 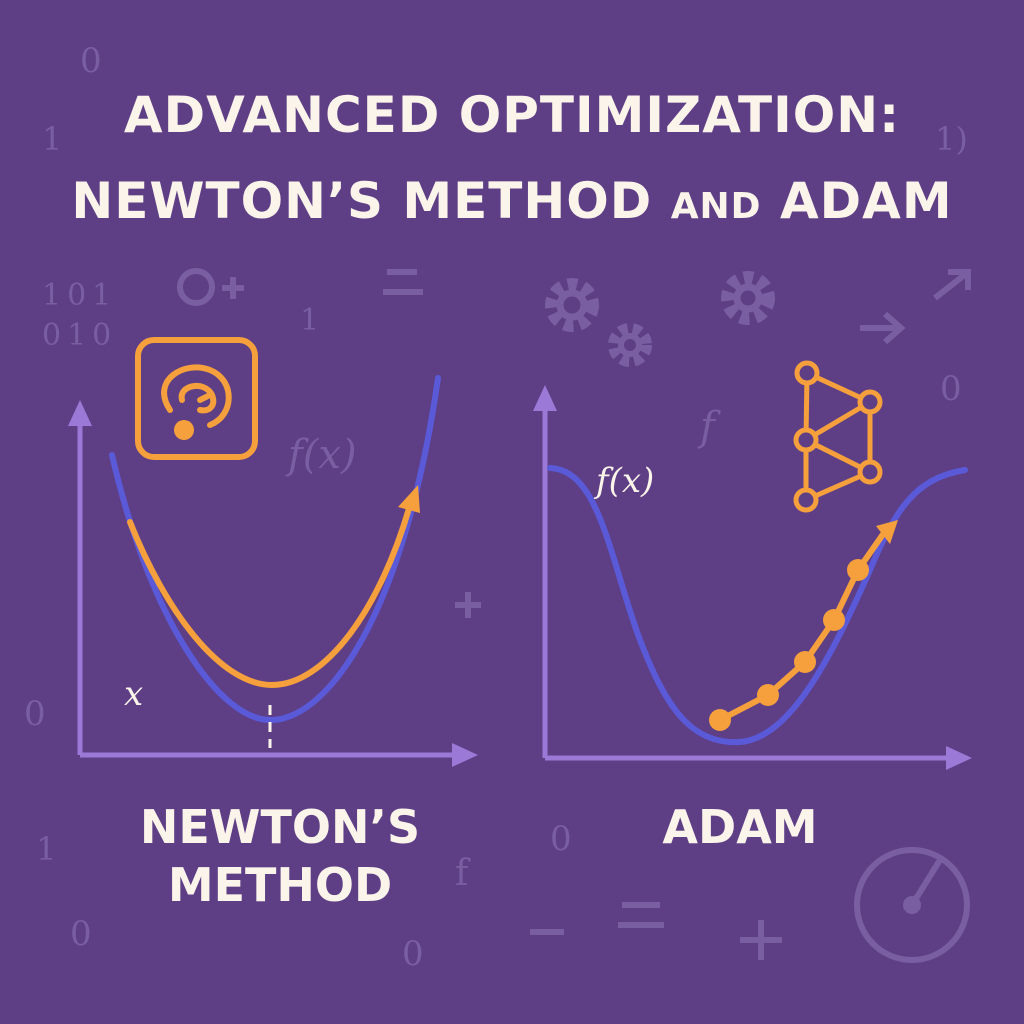 I want to click on newton-x-axis-arrowhead, so click(x=465, y=755).